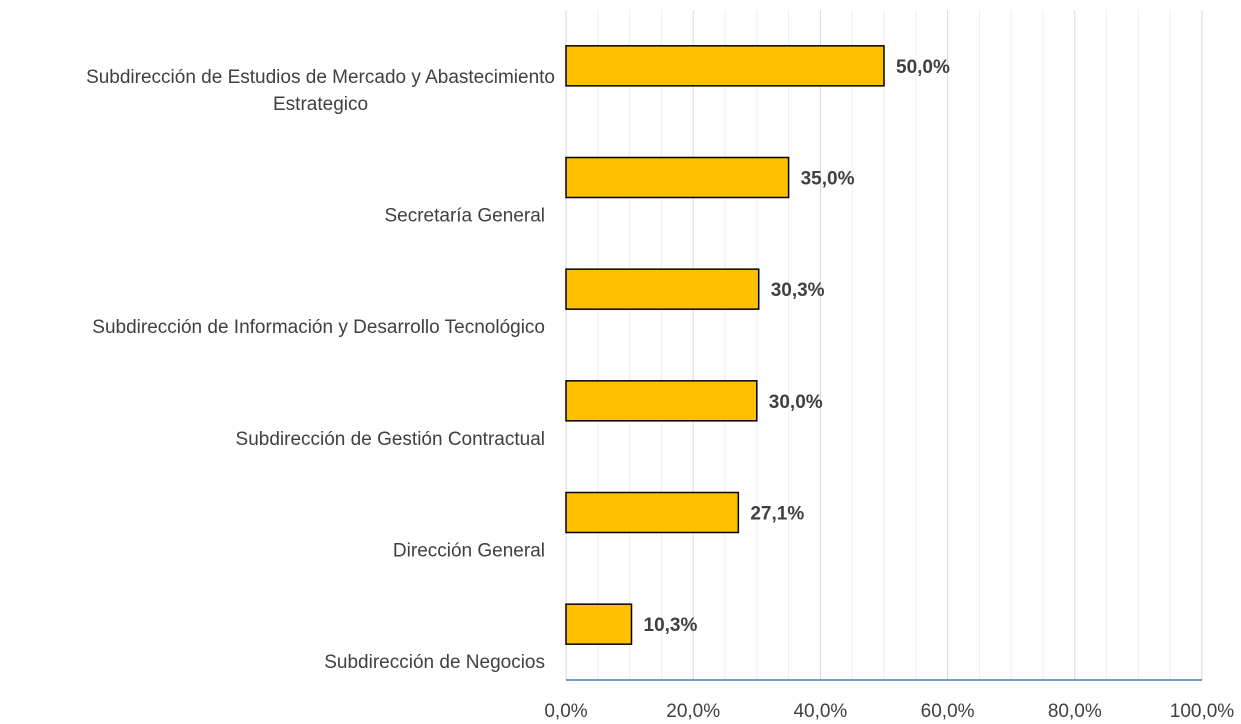 Image resolution: width=1241 pixels, height=724 pixels. Describe the element at coordinates (1202, 711) in the screenshot. I see `x-tick-label: 100,0%` at that location.